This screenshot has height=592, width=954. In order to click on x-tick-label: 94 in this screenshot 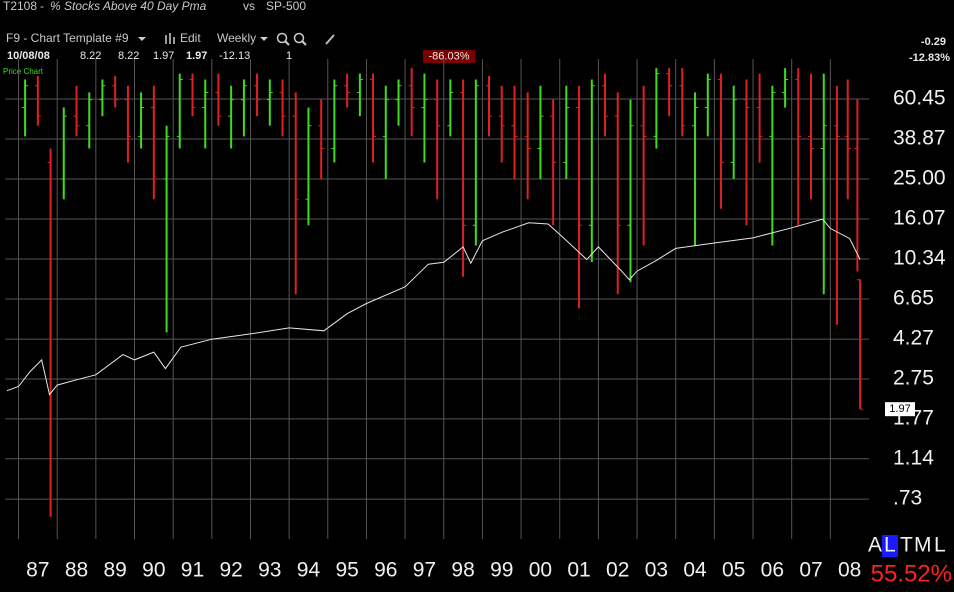, I will do `click(309, 570)`.